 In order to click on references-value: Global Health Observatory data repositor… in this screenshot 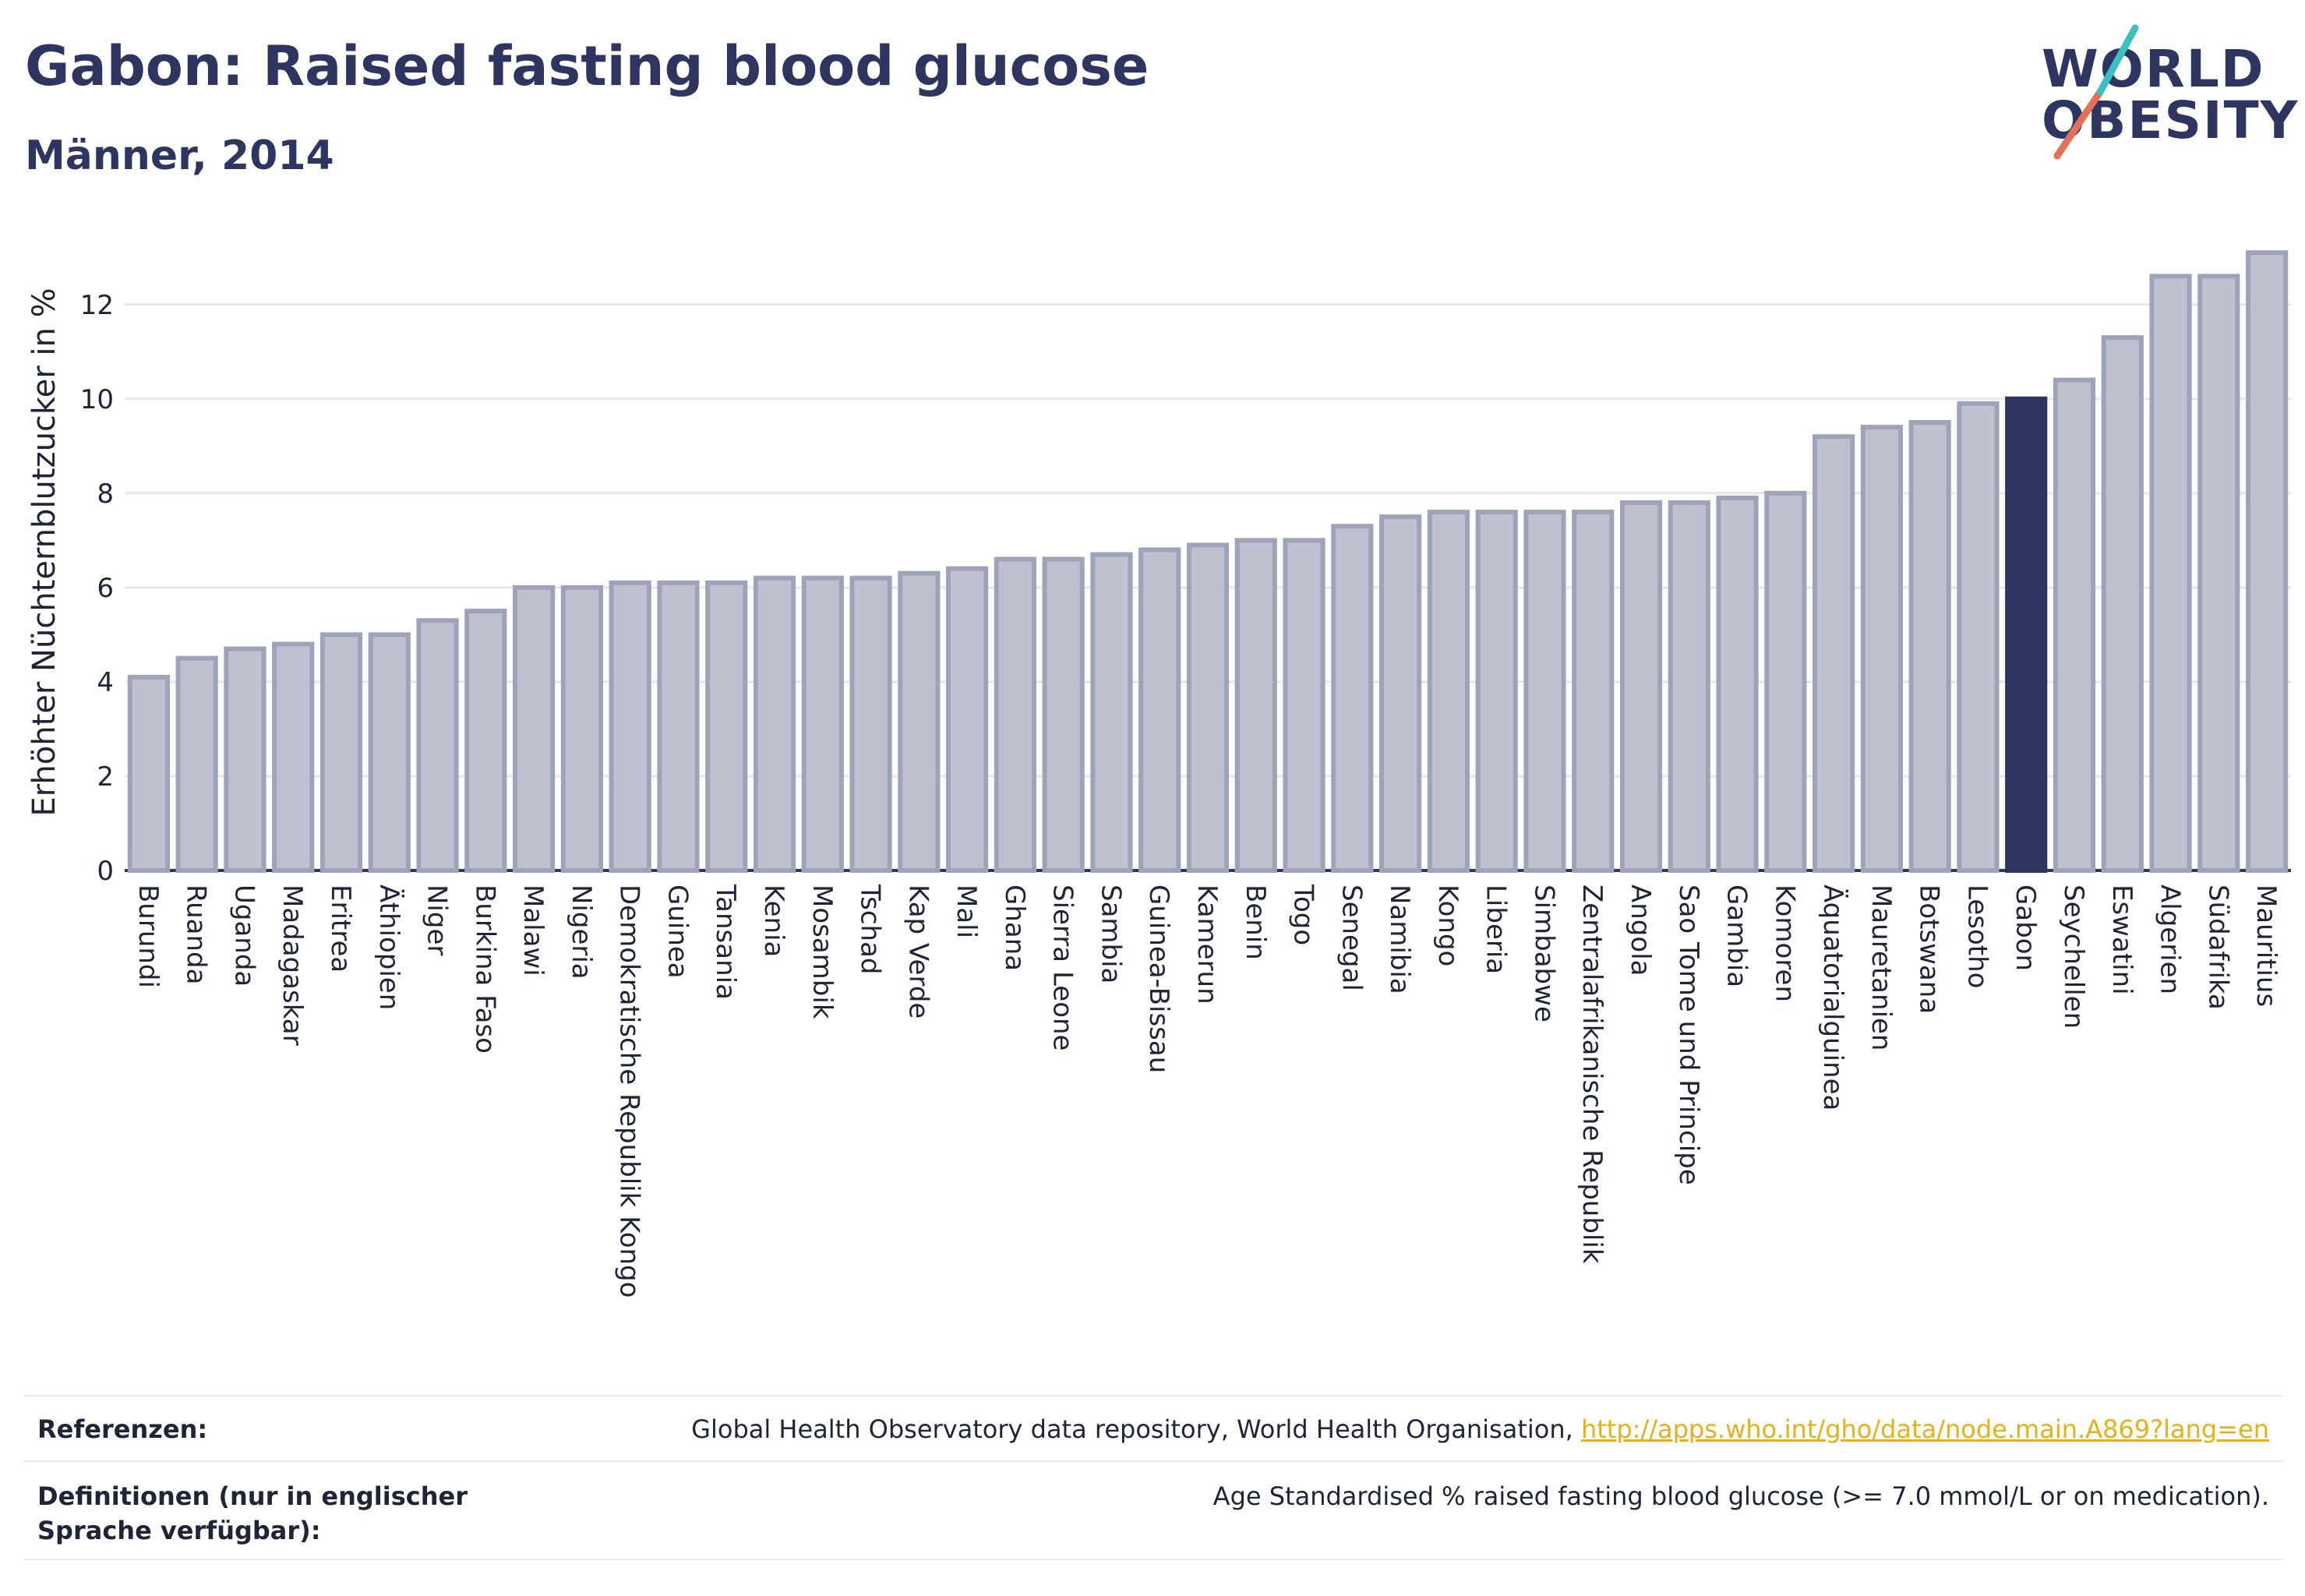, I will do `click(1480, 1429)`.